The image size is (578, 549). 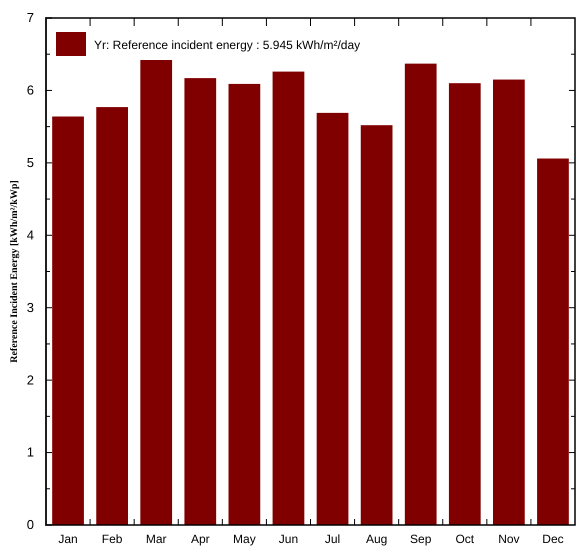 I want to click on x-tick-label: Oct, so click(x=465, y=539).